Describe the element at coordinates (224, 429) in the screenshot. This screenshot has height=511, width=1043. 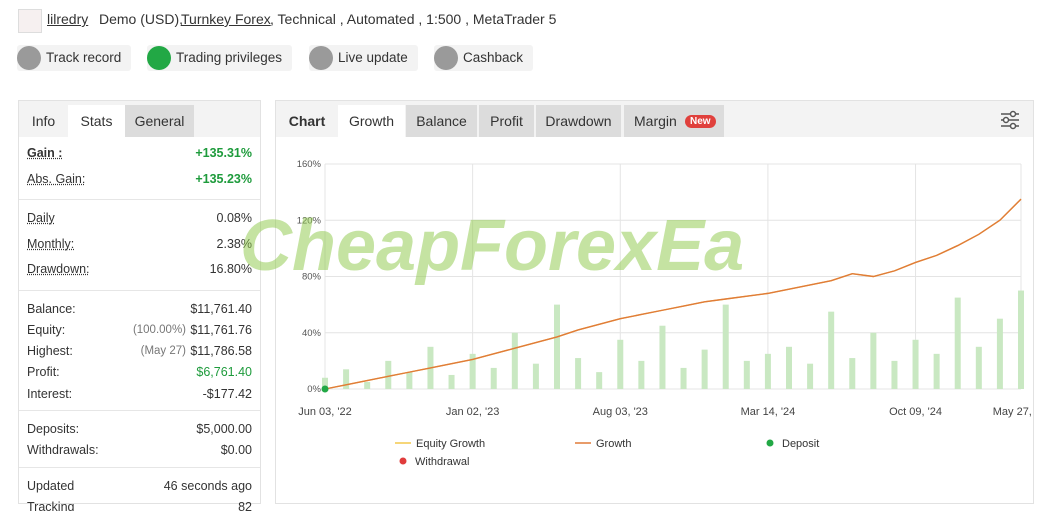
I see `stat-value: $5,000.00` at that location.